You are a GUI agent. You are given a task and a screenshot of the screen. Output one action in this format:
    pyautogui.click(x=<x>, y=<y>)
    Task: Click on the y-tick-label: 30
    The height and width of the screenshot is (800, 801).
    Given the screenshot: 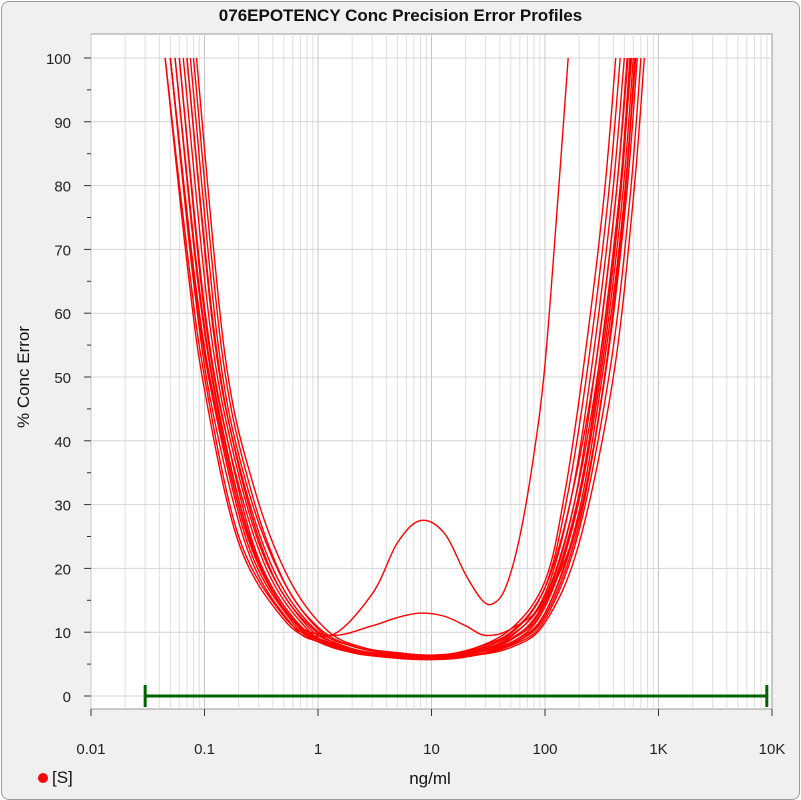 What is the action you would take?
    pyautogui.click(x=62, y=506)
    